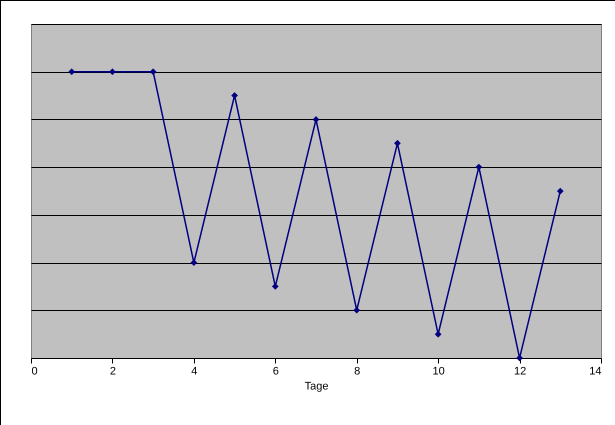 The image size is (615, 425). Describe the element at coordinates (595, 372) in the screenshot. I see `x-tick-label: 14` at that location.